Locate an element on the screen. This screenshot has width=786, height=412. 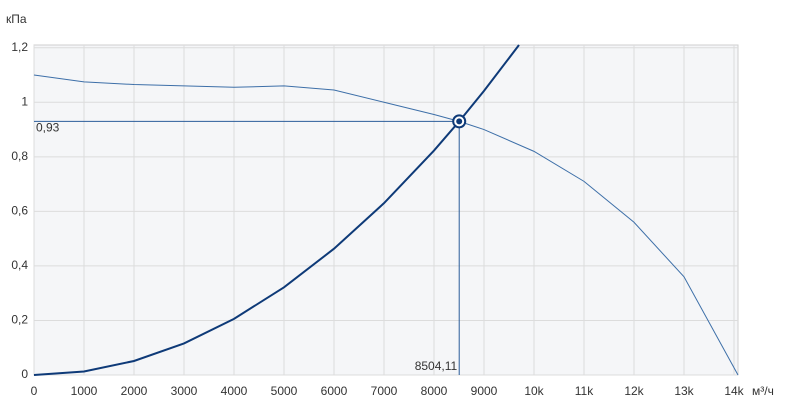
y-tick-label: 1,2 is located at coordinates (19, 47).